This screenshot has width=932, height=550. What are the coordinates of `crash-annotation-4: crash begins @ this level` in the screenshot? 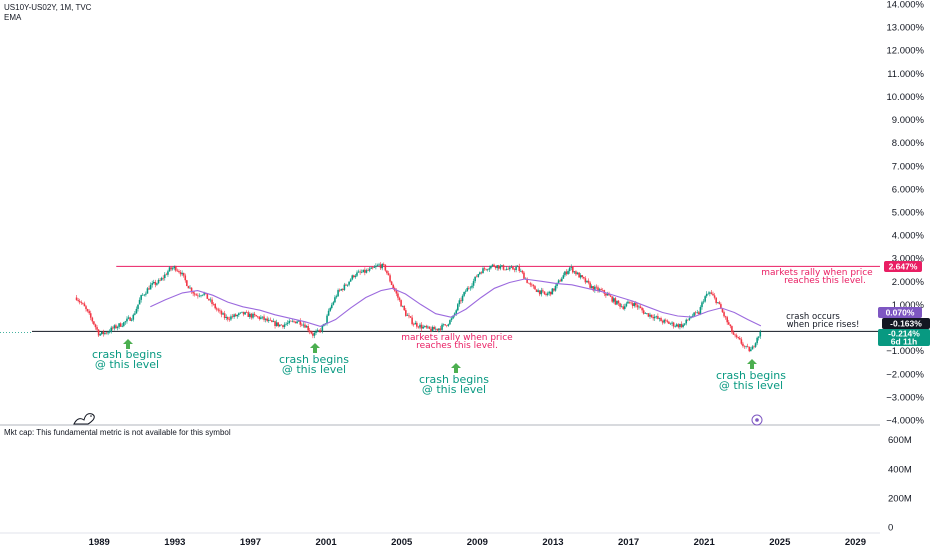 It's located at (751, 375).